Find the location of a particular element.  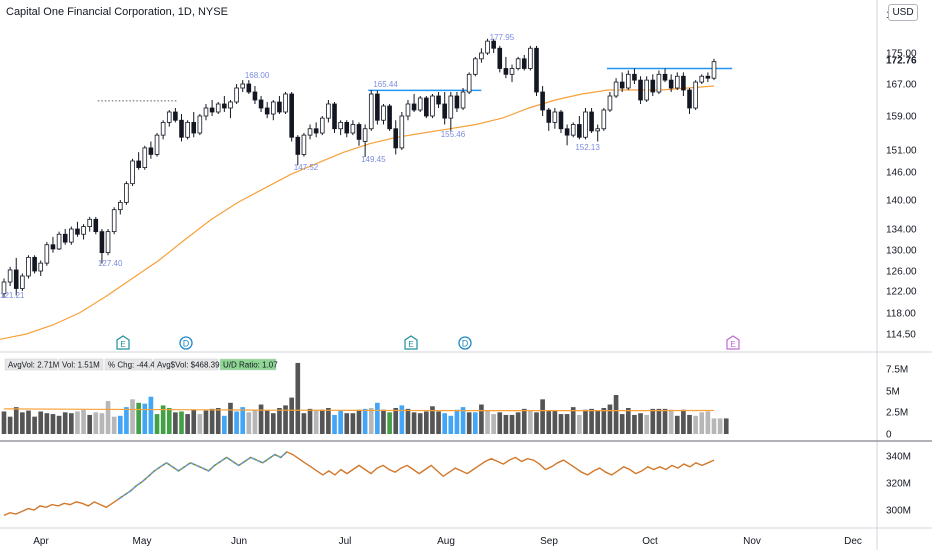

pivot-price-label: 149.45 is located at coordinates (373, 159).